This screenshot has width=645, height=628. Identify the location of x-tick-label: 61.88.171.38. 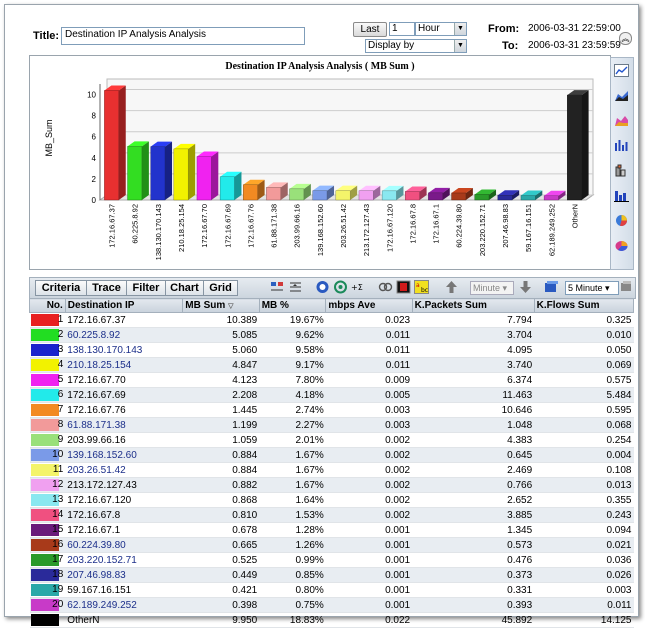
(274, 226).